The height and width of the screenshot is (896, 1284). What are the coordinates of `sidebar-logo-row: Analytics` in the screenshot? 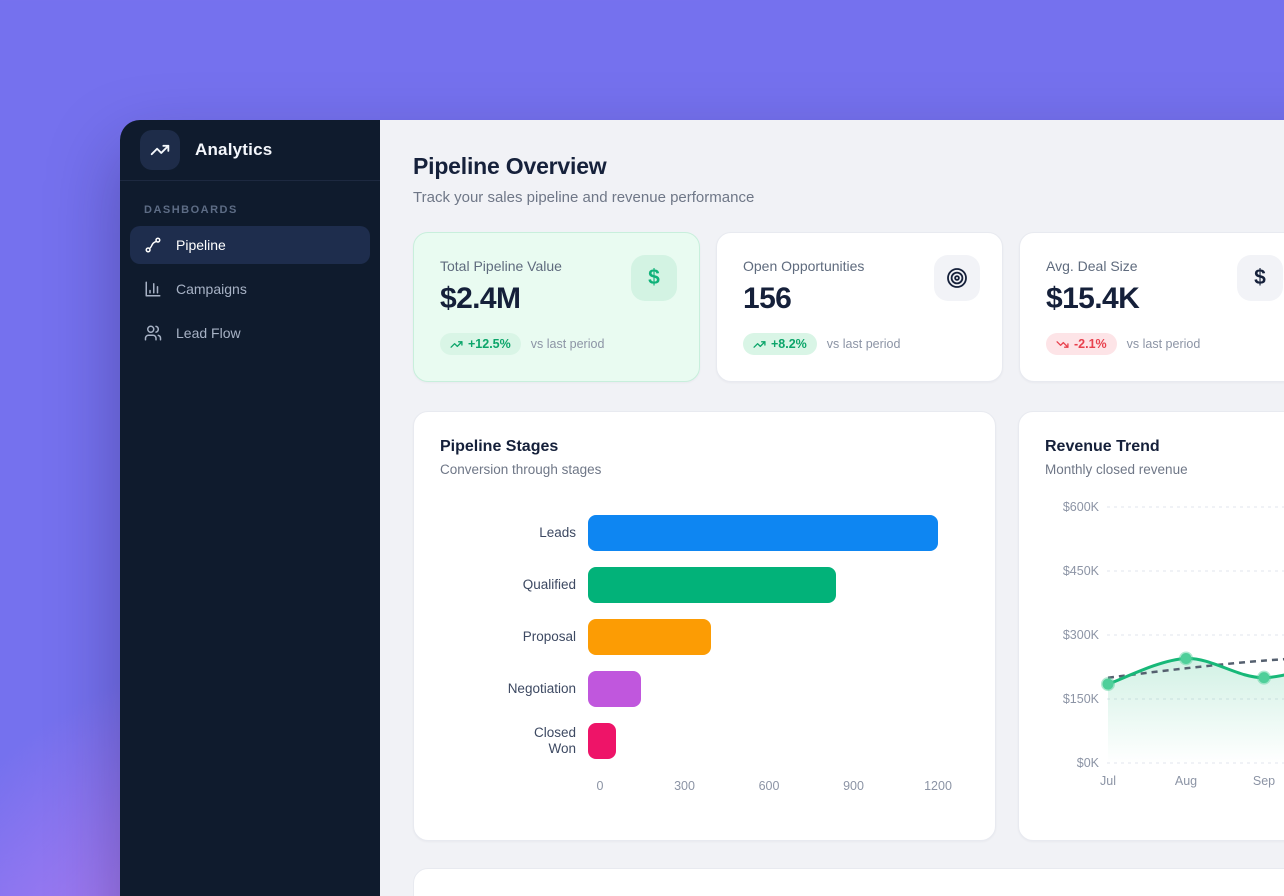 It's located at (250, 150).